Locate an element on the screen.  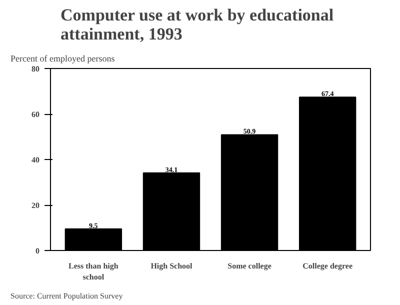
x-tick-label: High School is located at coordinates (172, 266).